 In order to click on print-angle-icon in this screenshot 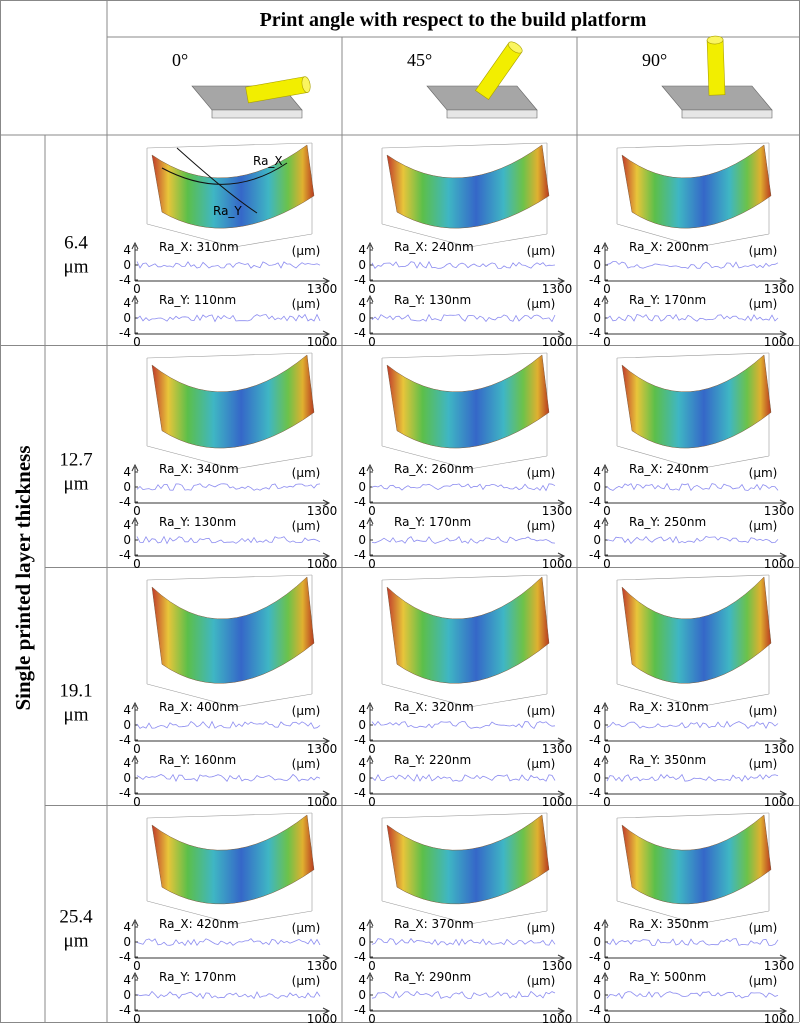, I will do `click(717, 77)`.